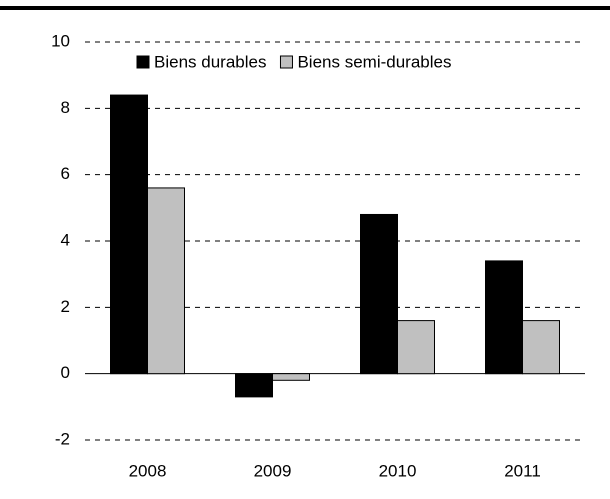 The width and height of the screenshot is (610, 499). What do you see at coordinates (65, 239) in the screenshot?
I see `y-tick-label: 4` at bounding box center [65, 239].